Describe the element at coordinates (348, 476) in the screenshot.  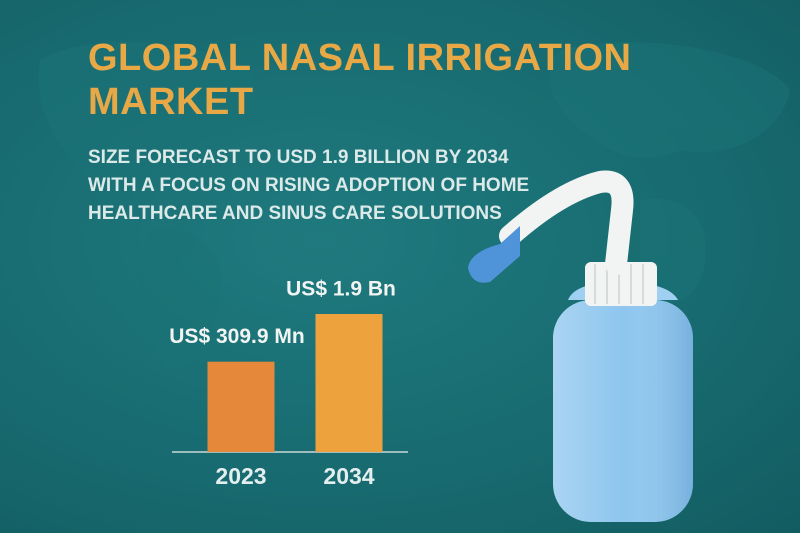
I see `x-tick-label: 2034` at that location.